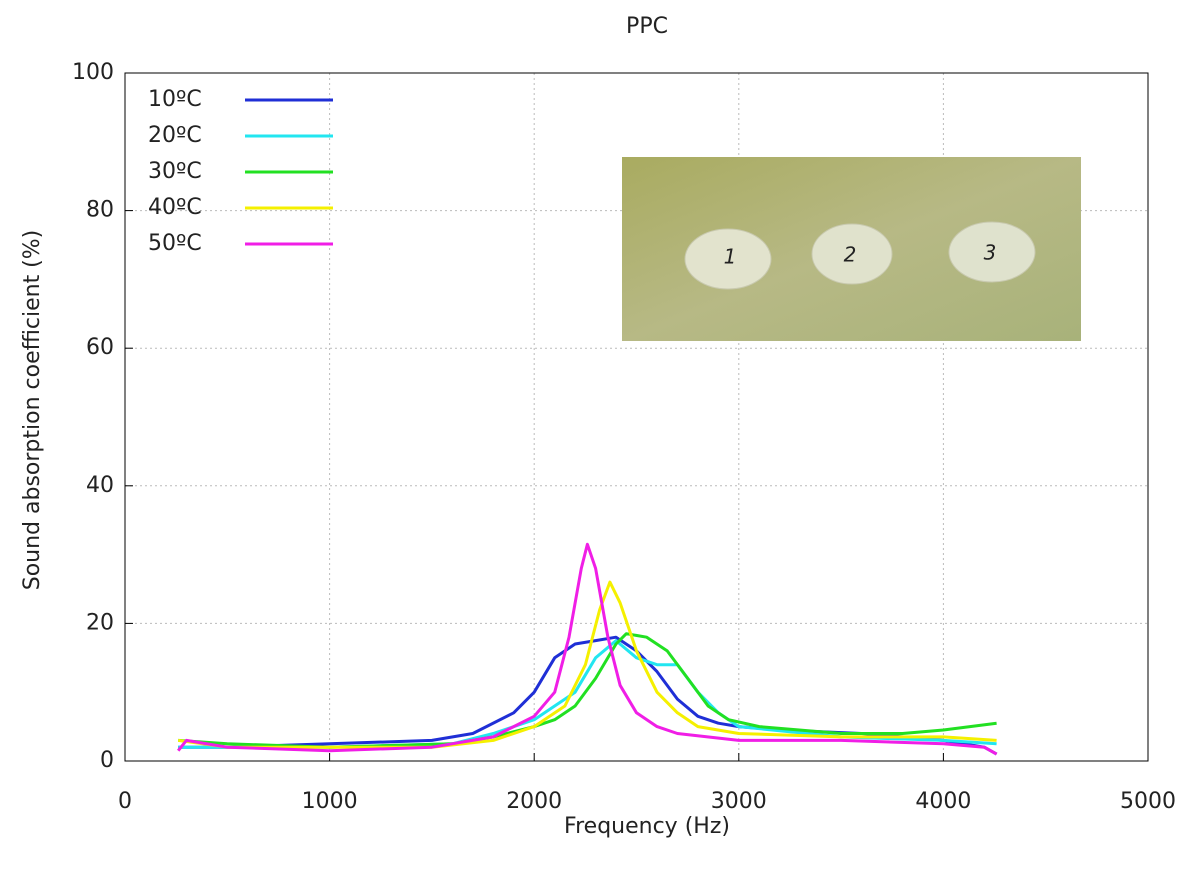 This screenshot has width=1194, height=871. What do you see at coordinates (32, 410) in the screenshot?
I see `y-axis-label: Sound absorption coefficient (%)` at bounding box center [32, 410].